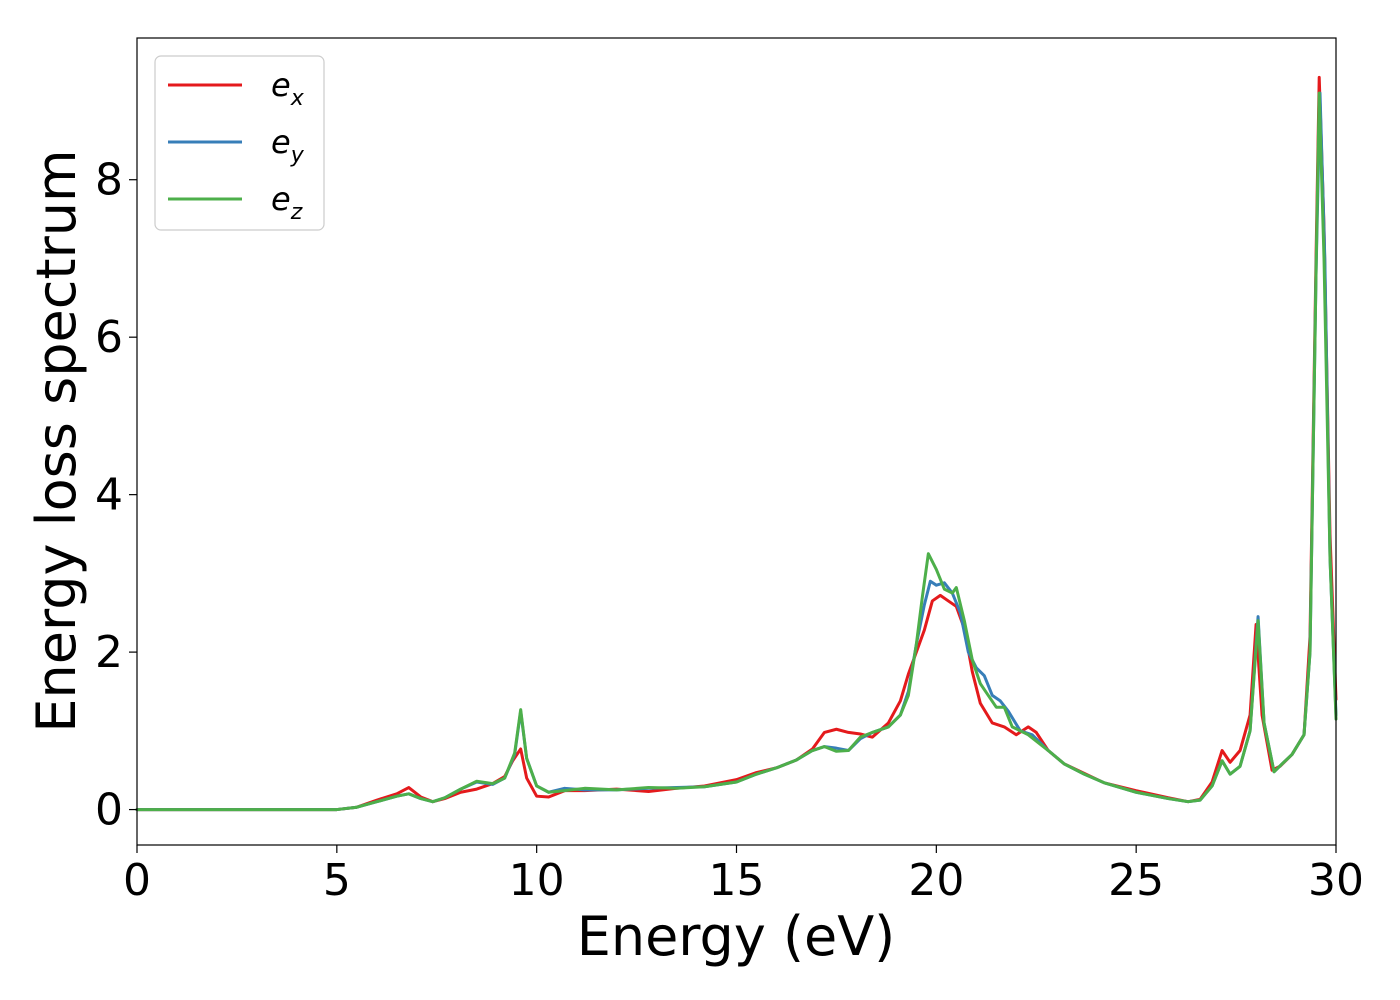 The width and height of the screenshot is (1400, 1000). Describe the element at coordinates (287, 202) in the screenshot. I see `legend-label-z: ez` at that location.